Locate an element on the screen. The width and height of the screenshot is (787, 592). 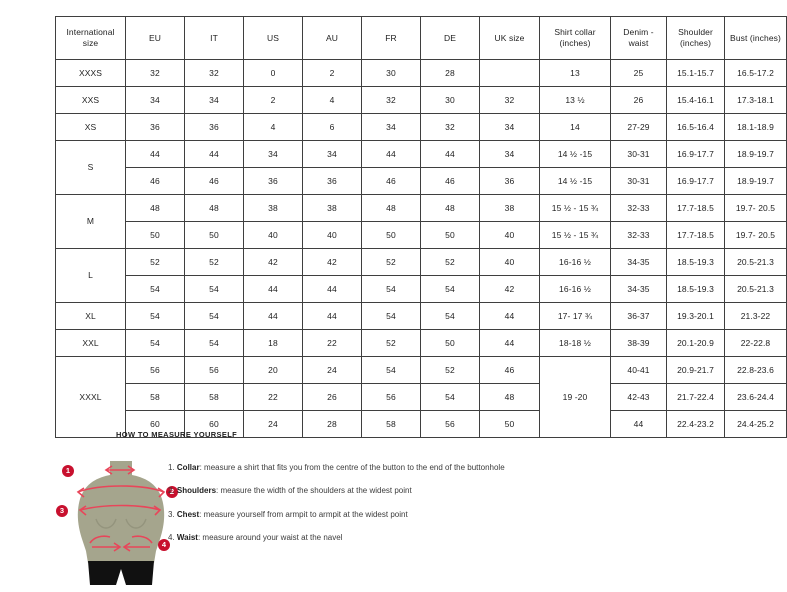
header-line-1: Denim - is located at coordinates (638, 32).